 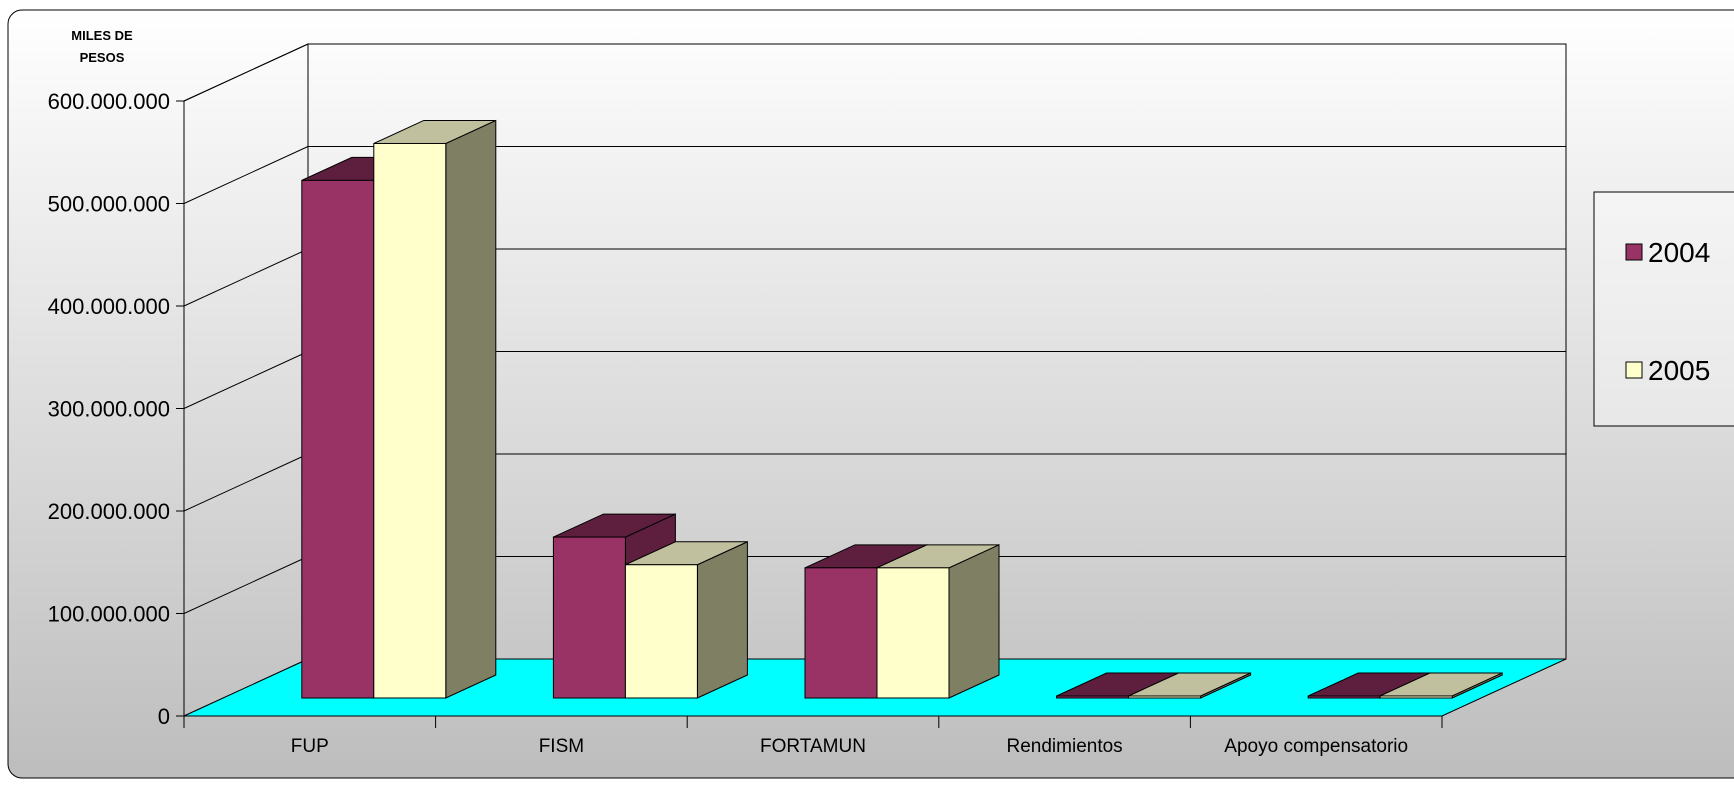 I want to click on y-tick-label: 300.000.000, so click(x=109, y=409).